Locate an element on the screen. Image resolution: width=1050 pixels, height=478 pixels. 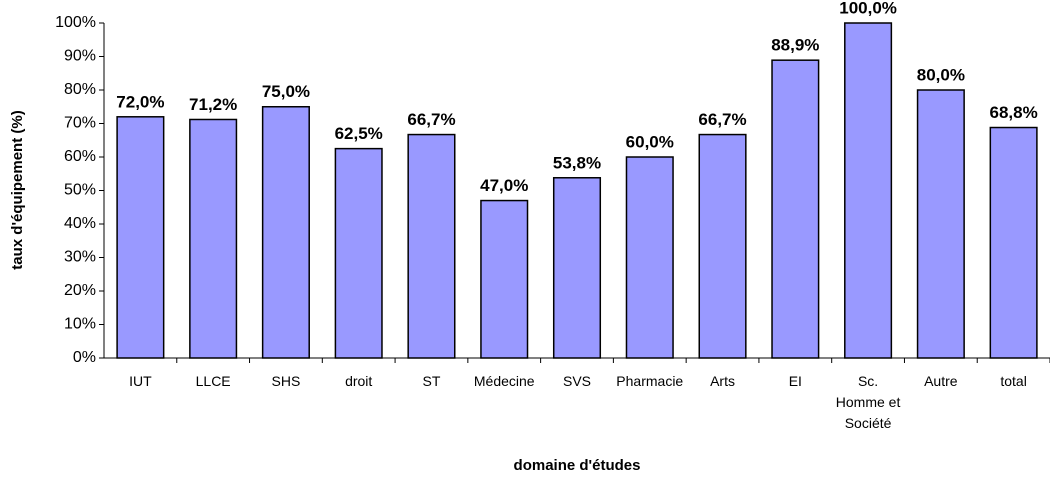
y-tick-label: 40% is located at coordinates (80, 223).